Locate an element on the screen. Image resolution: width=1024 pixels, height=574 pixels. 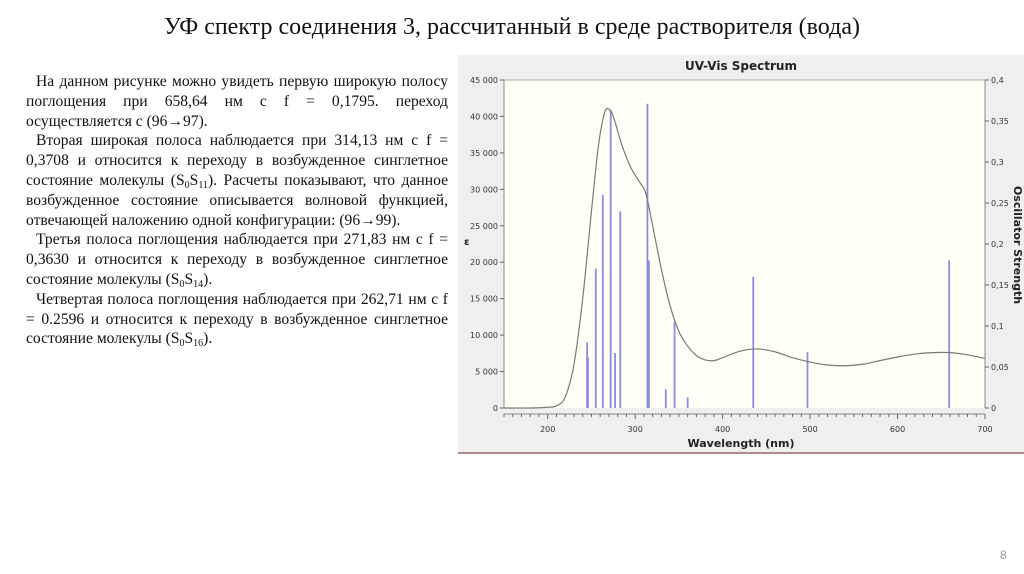
x-axis-label: Wavelength (nm) is located at coordinates (741, 443).